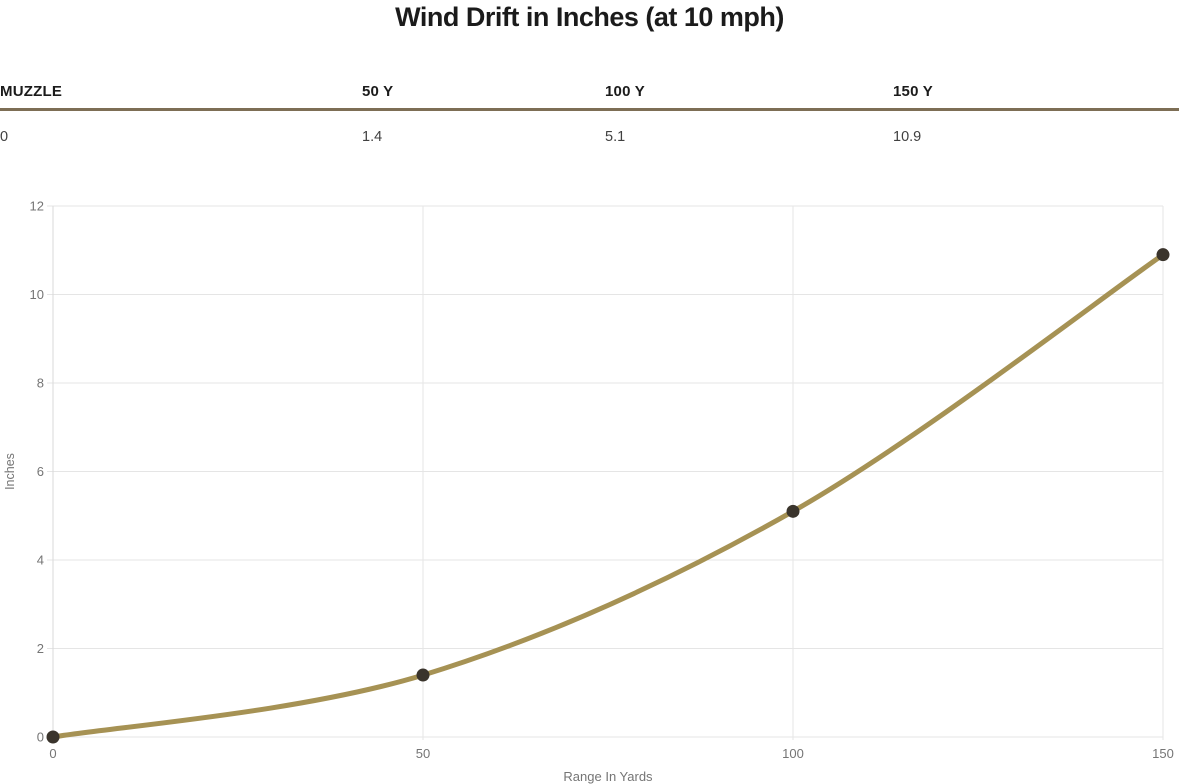 Image resolution: width=1179 pixels, height=784 pixels. Describe the element at coordinates (40, 383) in the screenshot. I see `y-tick-label: 8` at that location.